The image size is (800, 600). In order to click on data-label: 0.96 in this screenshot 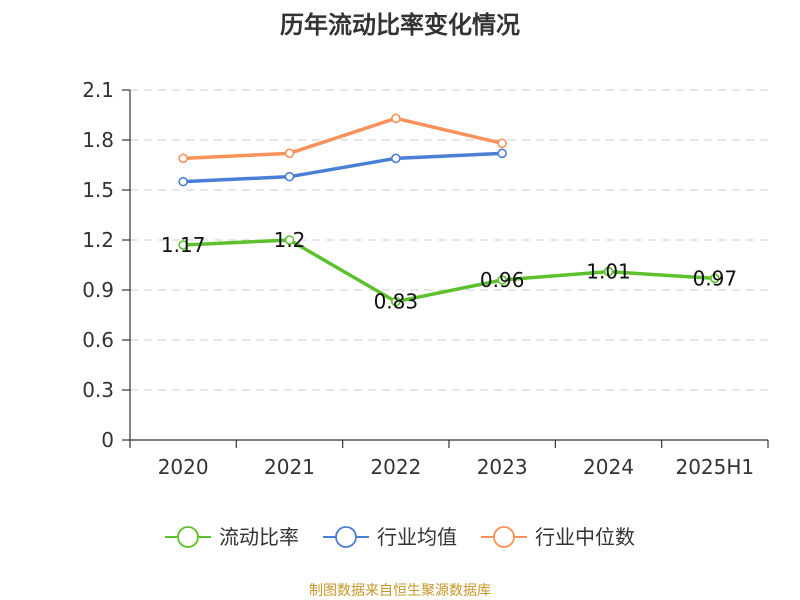, I will do `click(502, 280)`.